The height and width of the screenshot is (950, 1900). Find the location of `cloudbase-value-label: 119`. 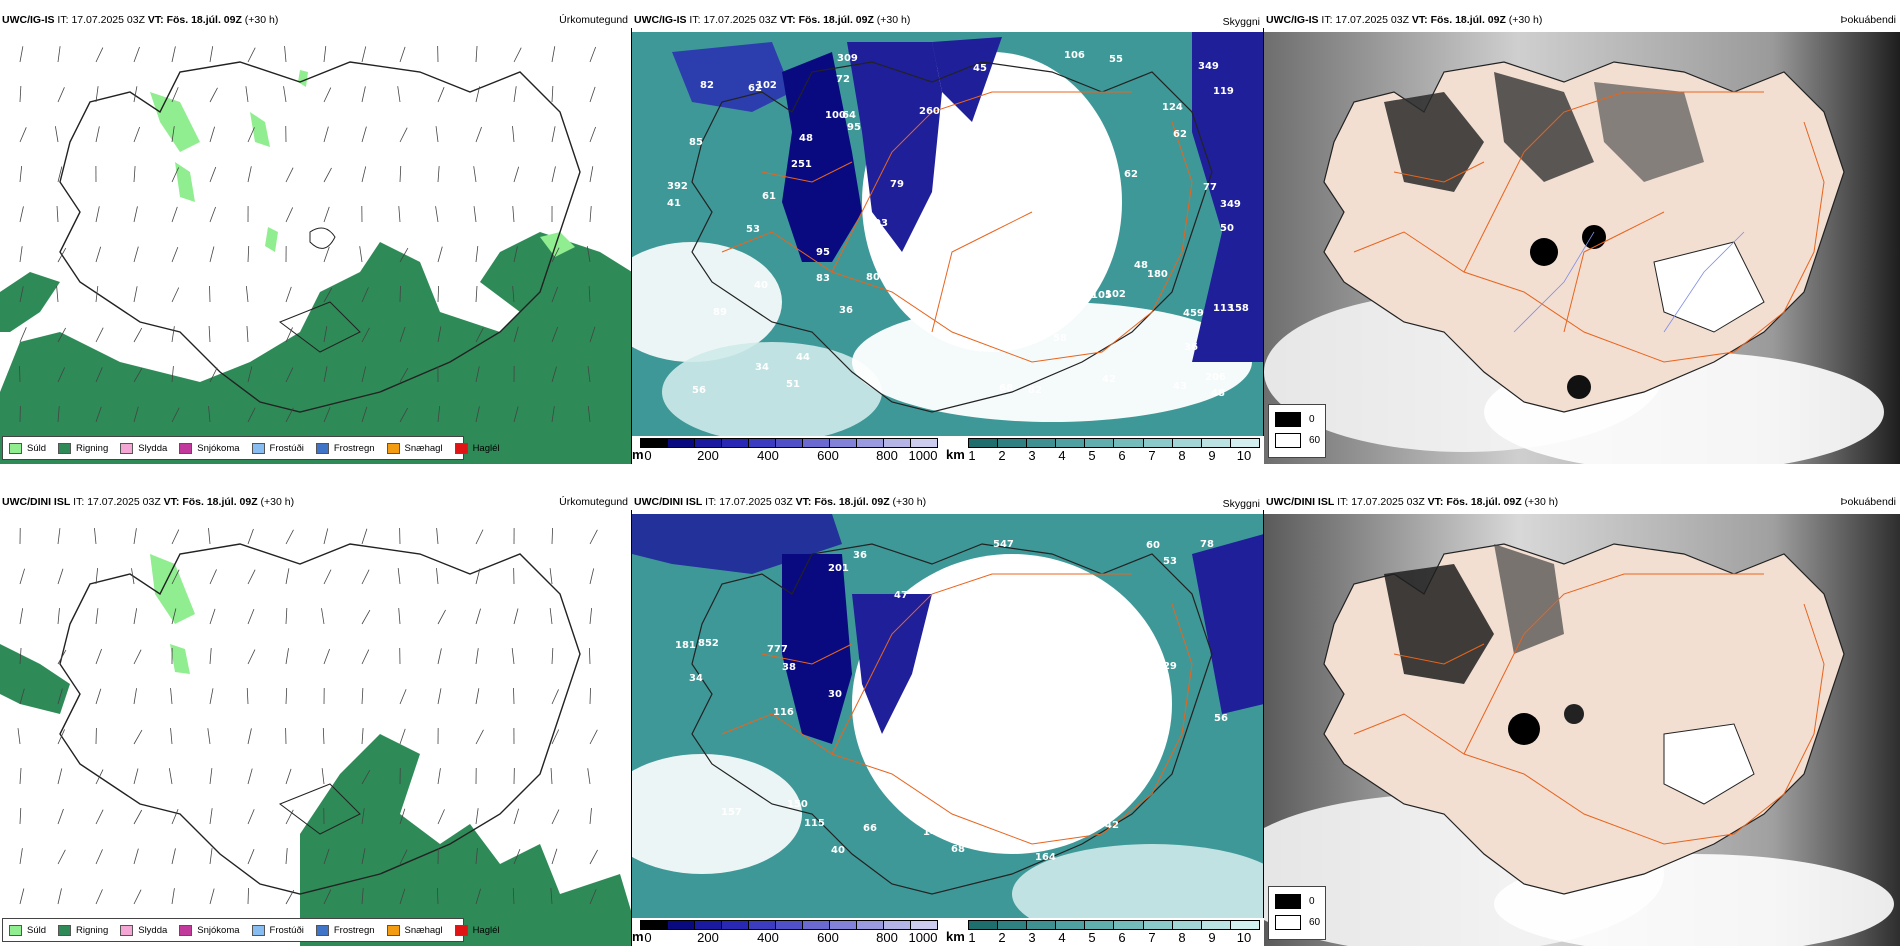

cloudbase-value-label: 119 is located at coordinates (1223, 91).